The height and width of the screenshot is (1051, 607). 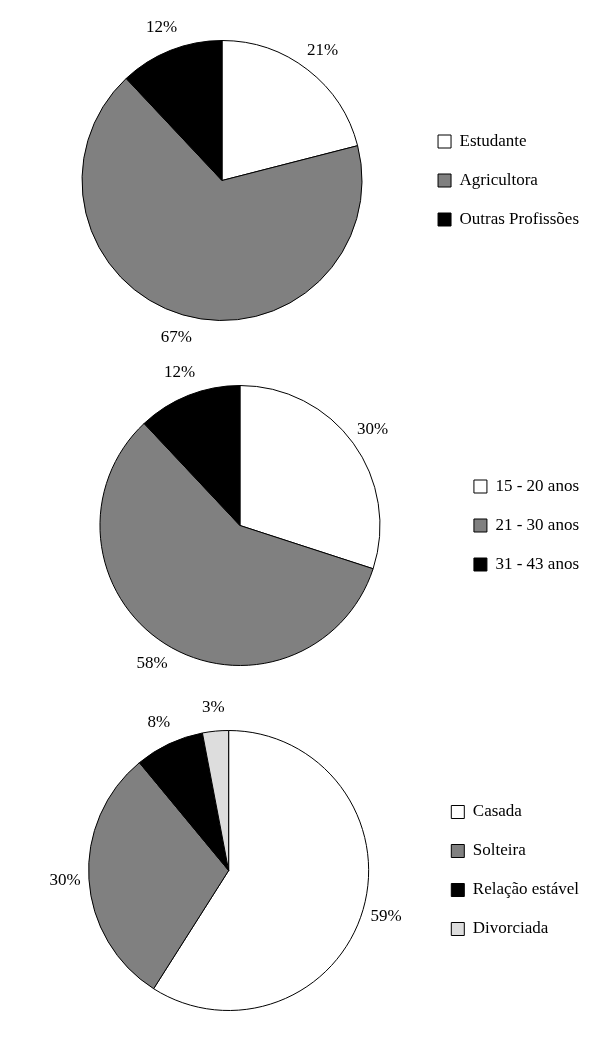 What do you see at coordinates (176, 337) in the screenshot?
I see `data-label: 67%` at bounding box center [176, 337].